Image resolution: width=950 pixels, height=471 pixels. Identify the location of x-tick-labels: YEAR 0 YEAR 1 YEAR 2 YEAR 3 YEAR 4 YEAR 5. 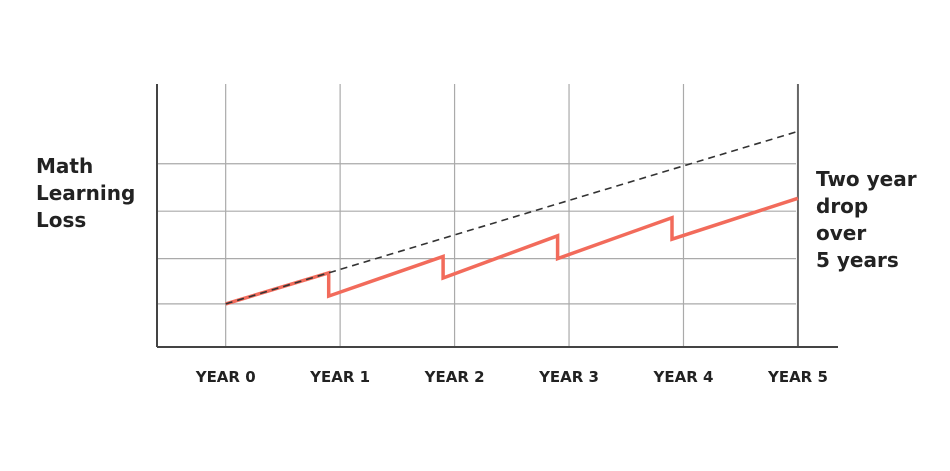
(511, 377).